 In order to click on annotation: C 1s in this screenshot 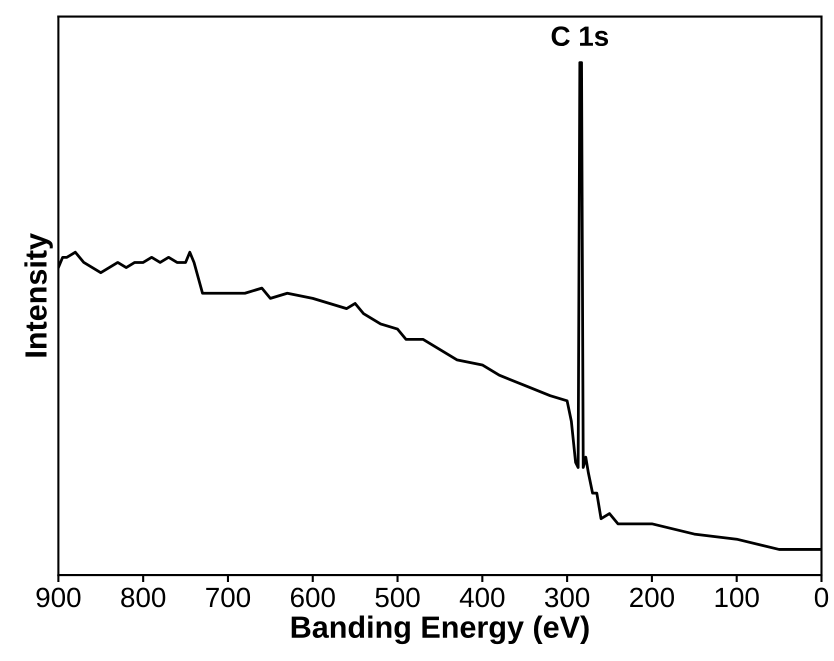, I will do `click(580, 36)`.